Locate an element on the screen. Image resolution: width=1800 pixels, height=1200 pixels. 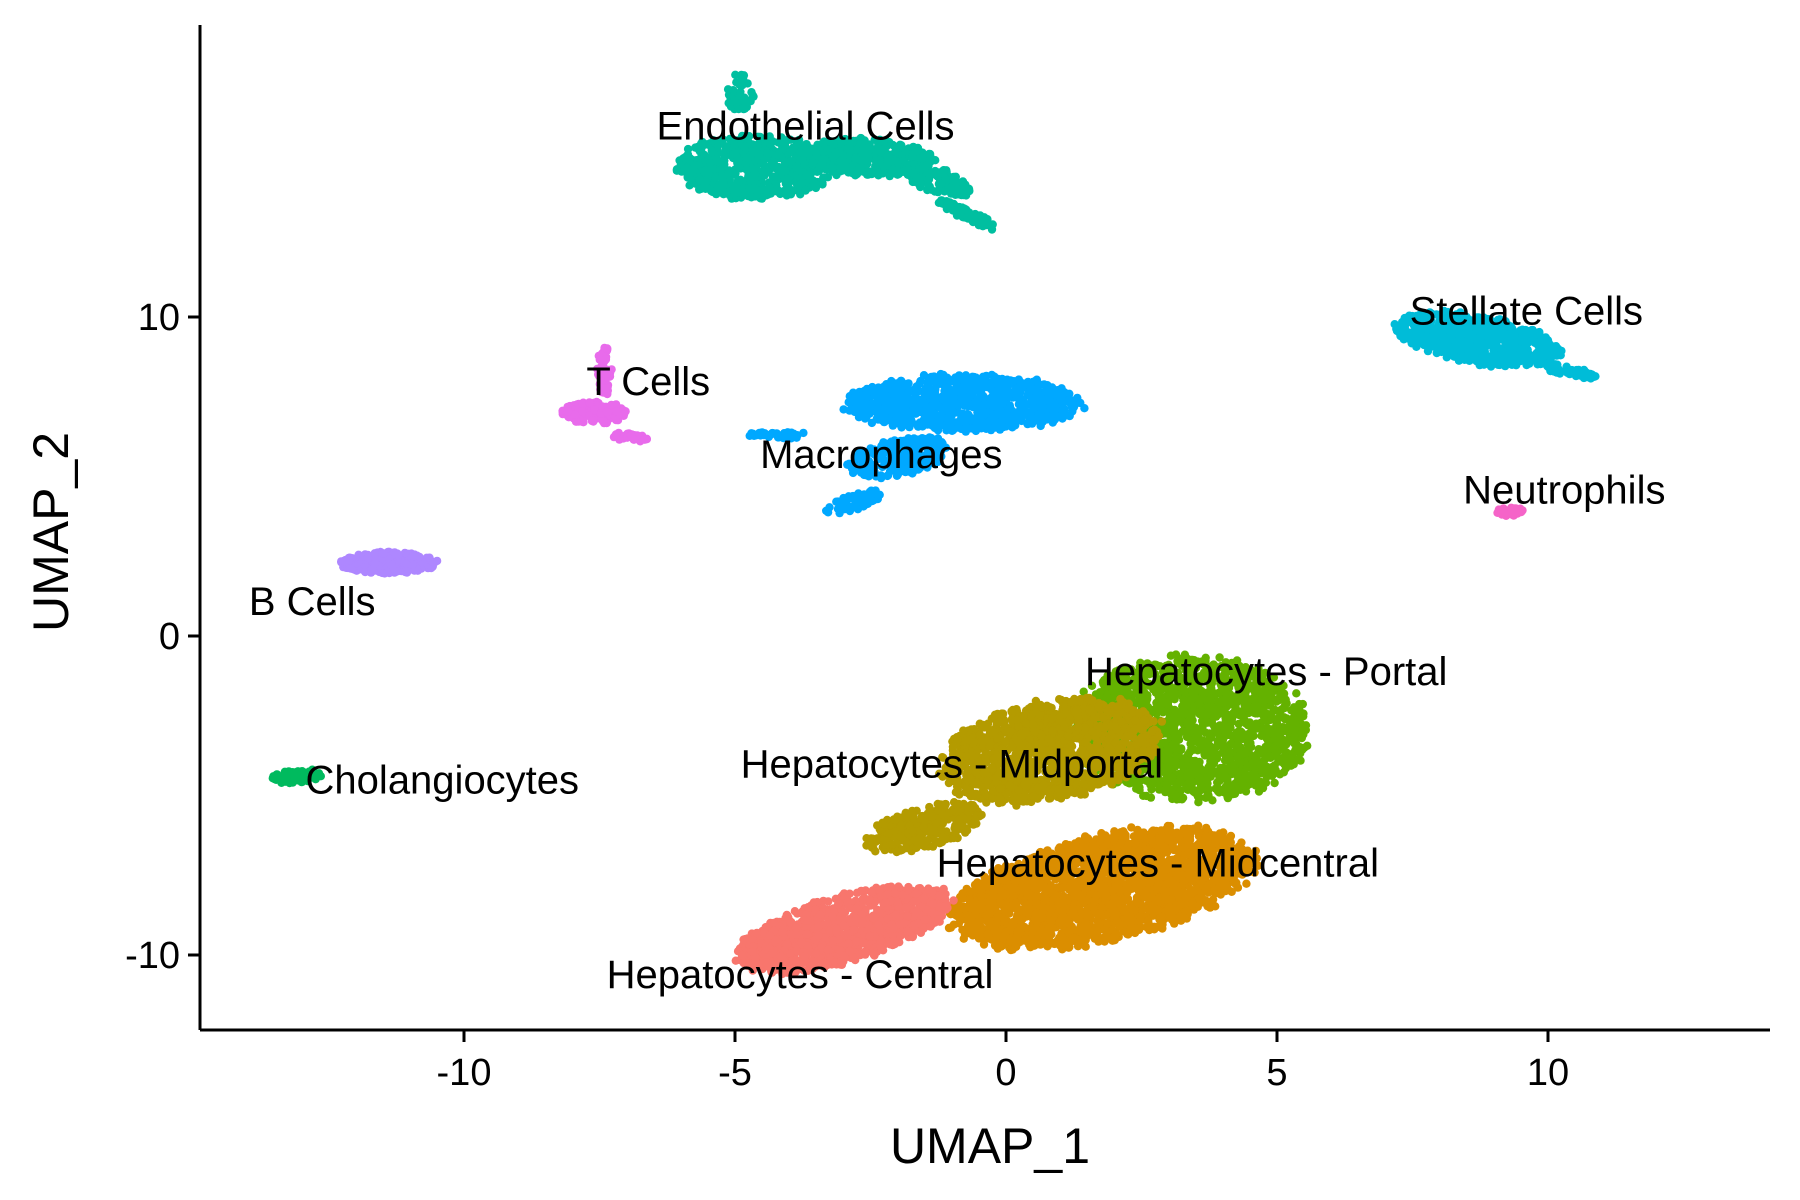
cluster-points-b-cells is located at coordinates (389, 562).